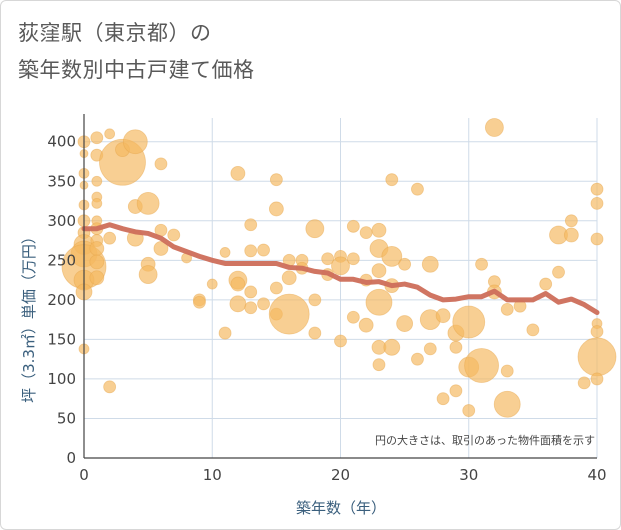  I want to click on average-trend-line, so click(340, 269).